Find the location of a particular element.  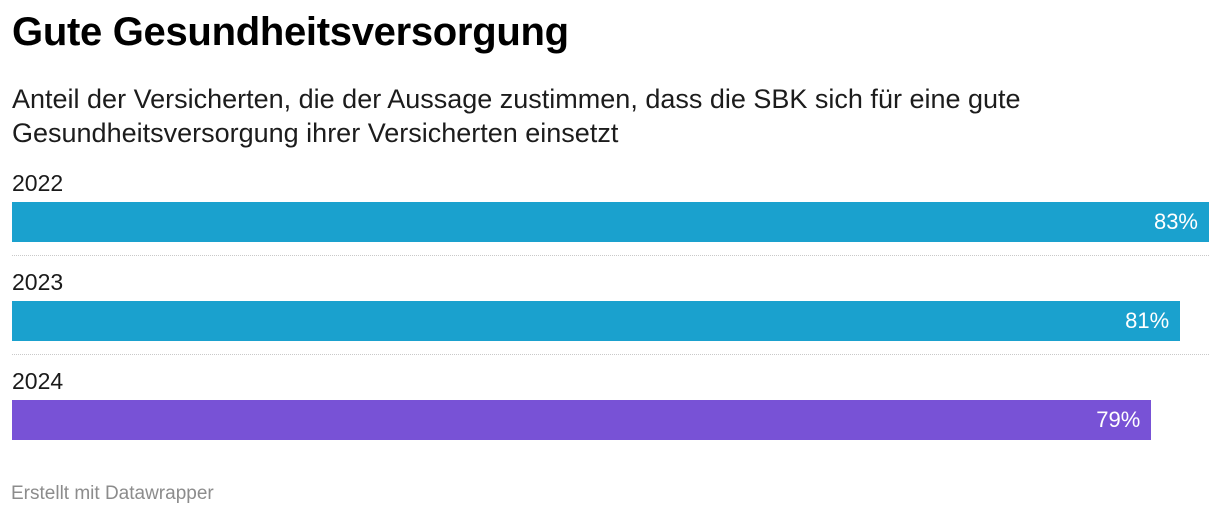

value-label-2022: 83% is located at coordinates (1175, 221).